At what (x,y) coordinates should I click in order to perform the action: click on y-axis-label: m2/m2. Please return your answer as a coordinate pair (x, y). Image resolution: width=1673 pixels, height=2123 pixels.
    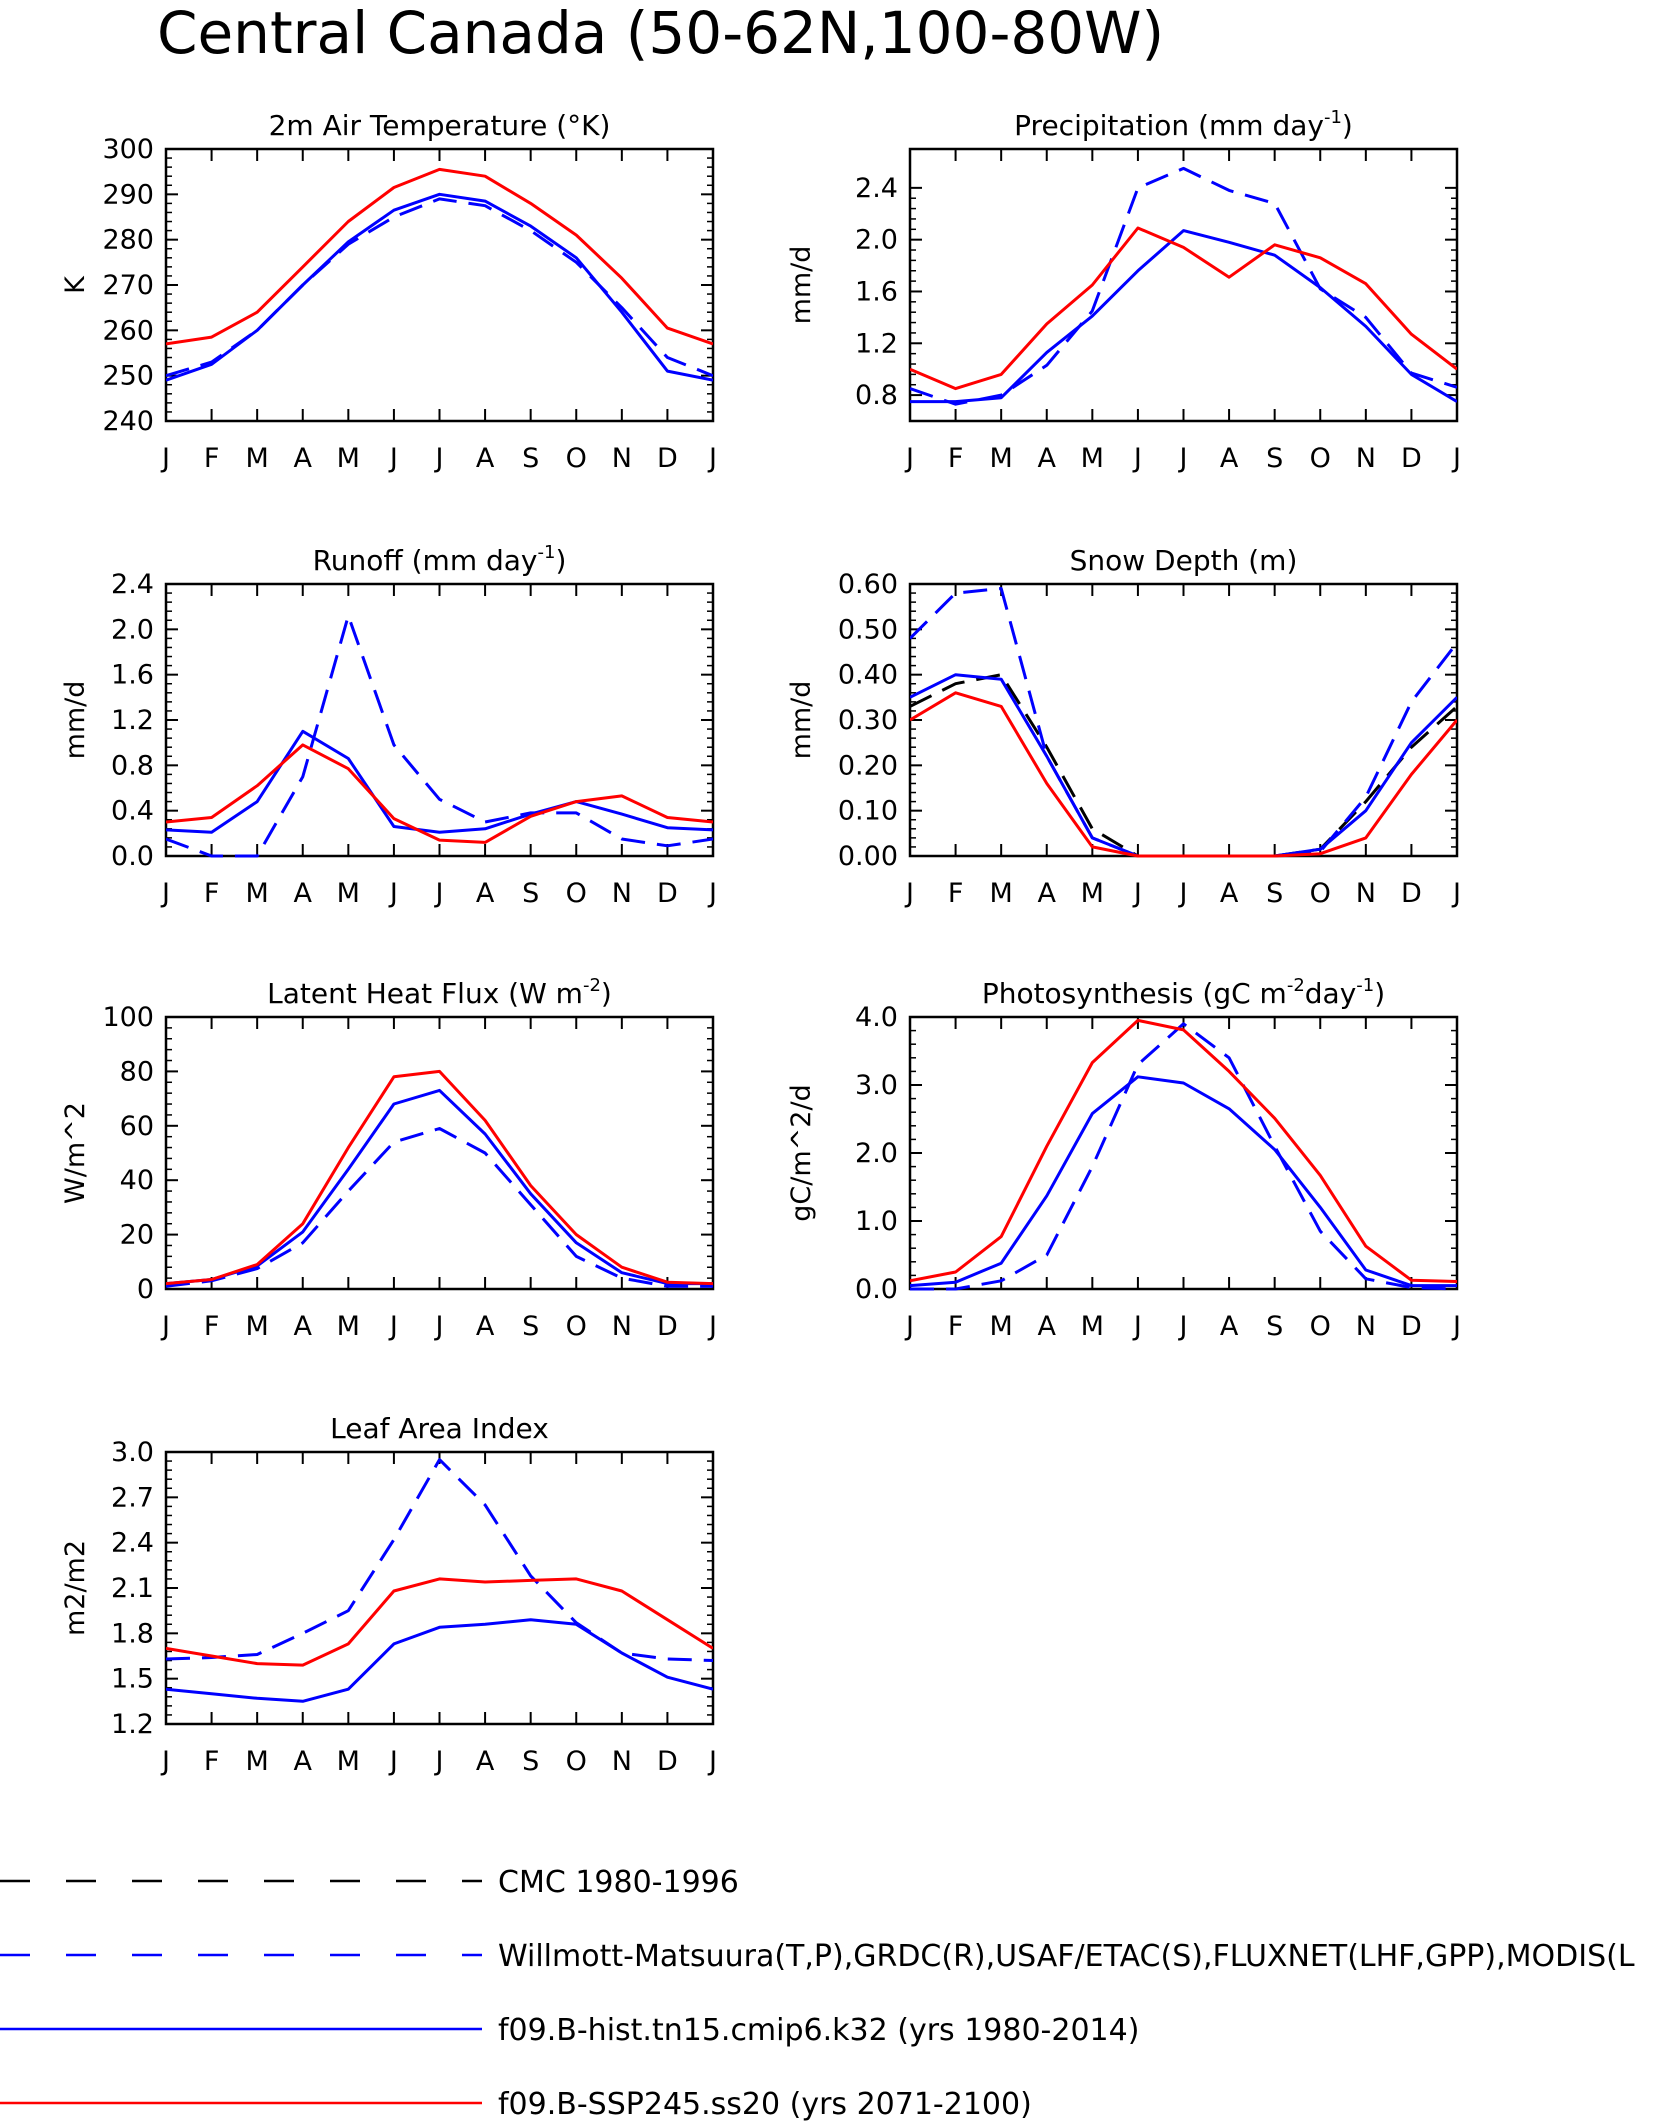
    Looking at the image, I should click on (75, 1588).